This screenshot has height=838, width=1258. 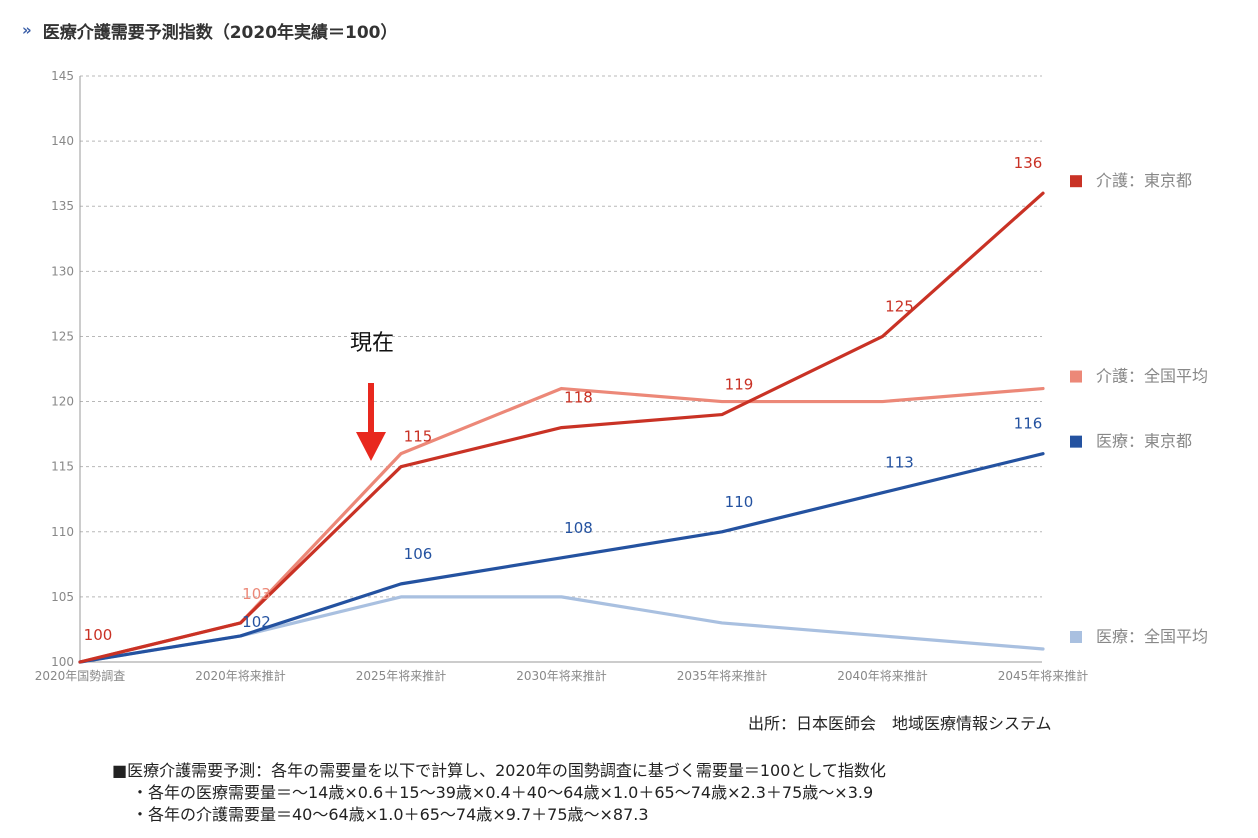 I want to click on legend-label: 介護：東京都, so click(x=1144, y=180).